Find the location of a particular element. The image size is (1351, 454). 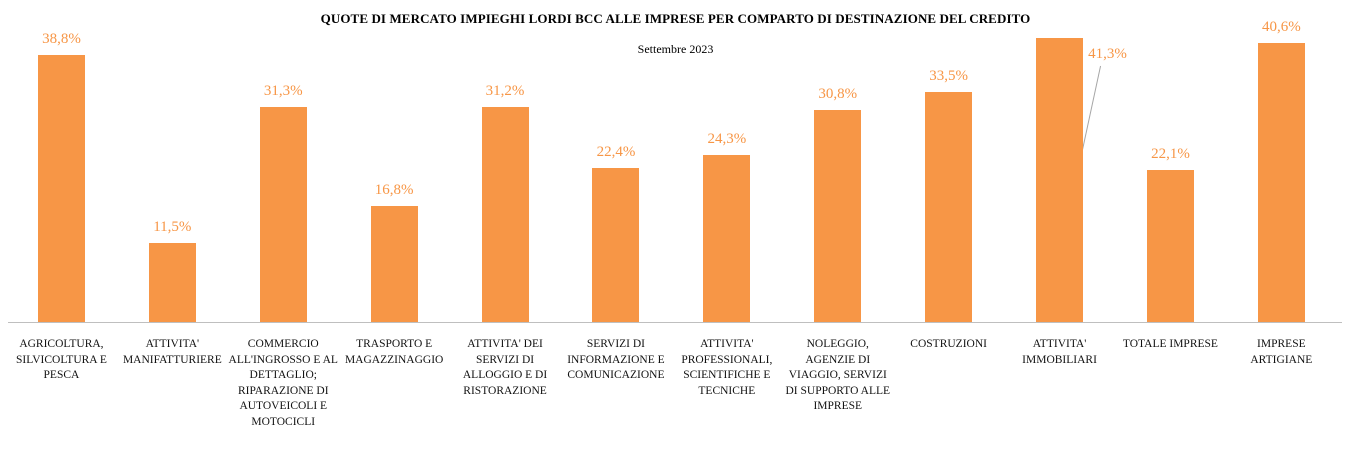

value-label: 31,2% is located at coordinates (505, 91).